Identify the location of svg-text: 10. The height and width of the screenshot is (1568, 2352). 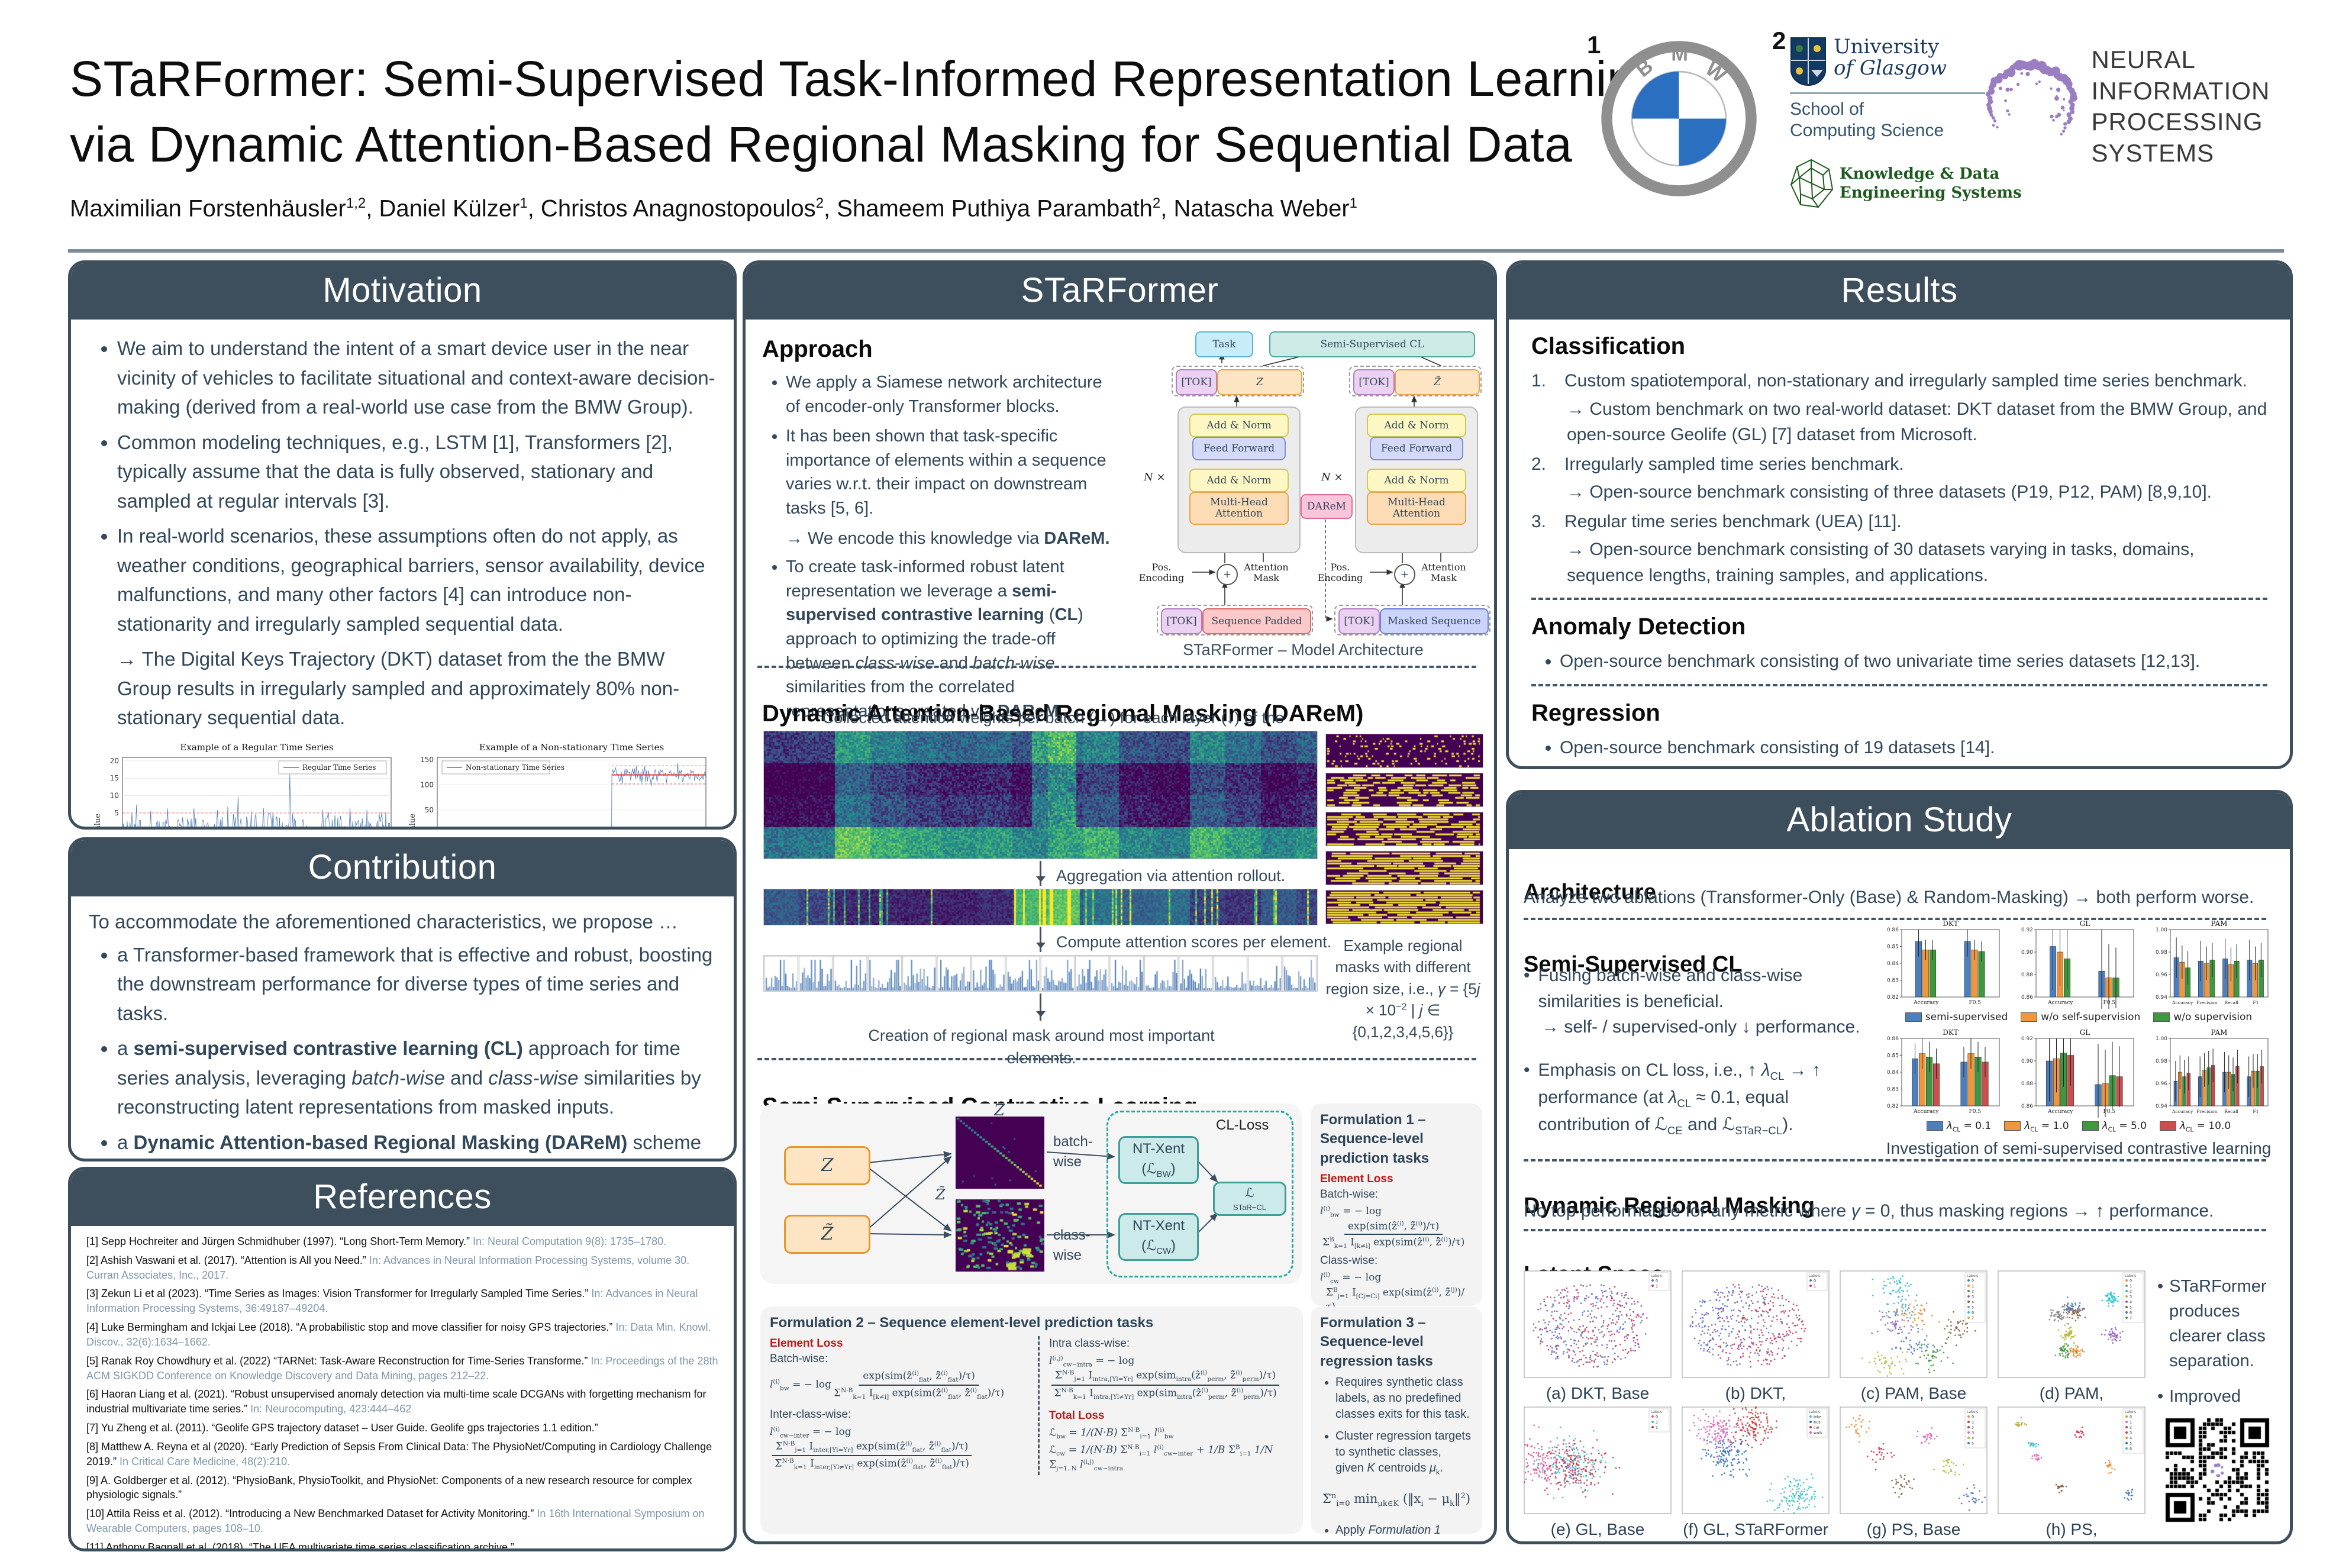
(114, 795).